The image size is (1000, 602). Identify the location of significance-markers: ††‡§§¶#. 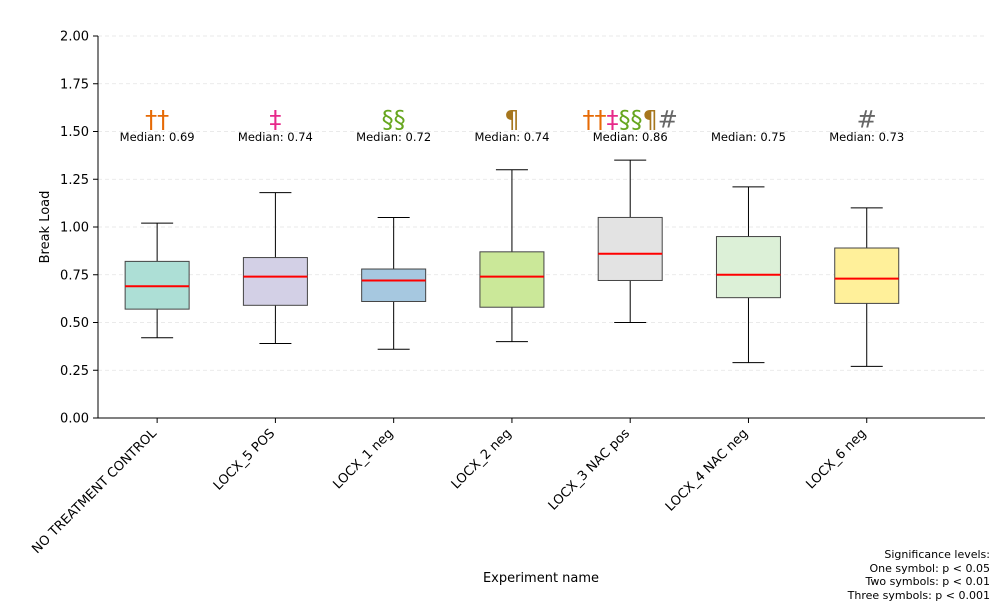
(630, 120).